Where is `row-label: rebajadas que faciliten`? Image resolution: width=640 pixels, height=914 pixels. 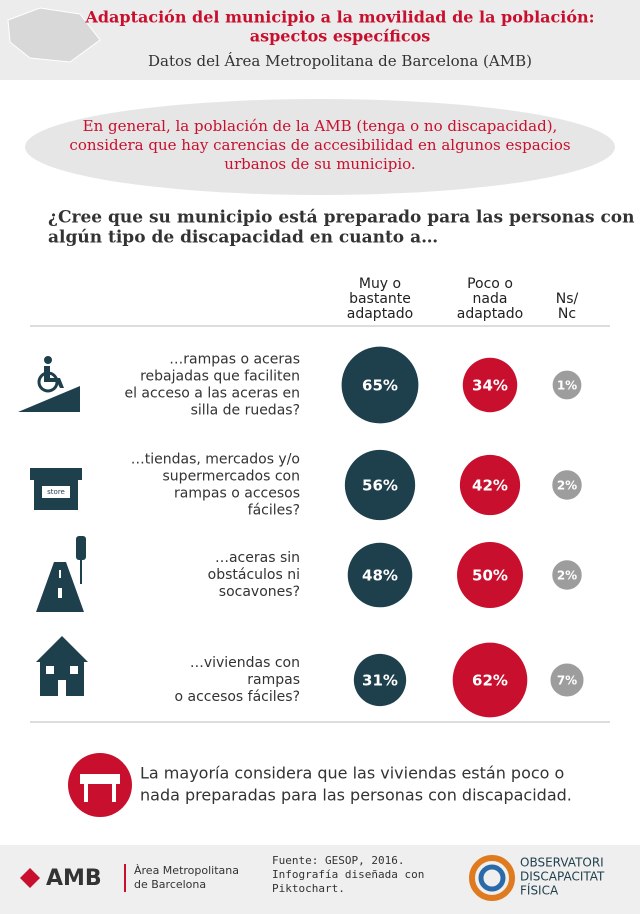 row-label: rebajadas que faciliten is located at coordinates (220, 377).